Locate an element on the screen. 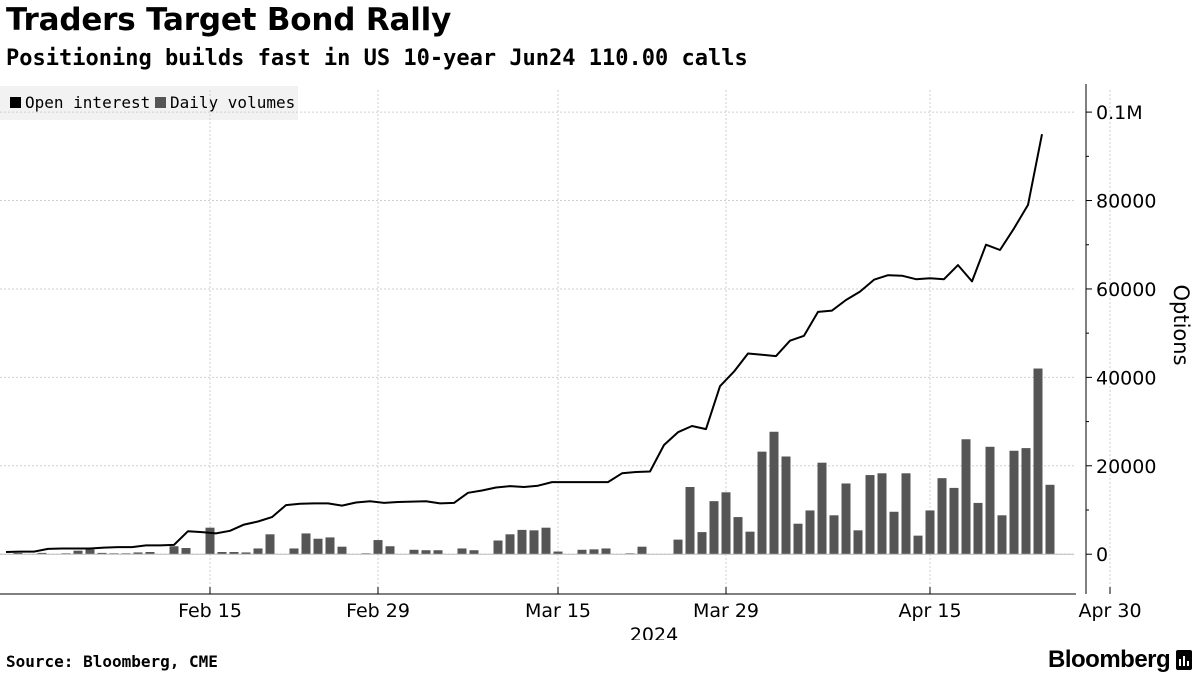  x-tick-label: Apr 30 is located at coordinates (1109, 611).